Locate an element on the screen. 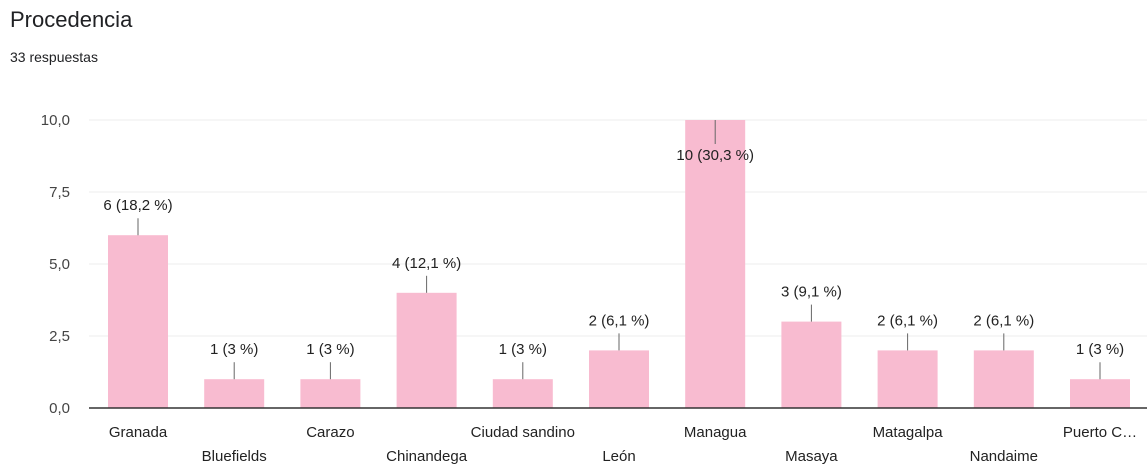  x-category-label: Matagalpa is located at coordinates (908, 432).